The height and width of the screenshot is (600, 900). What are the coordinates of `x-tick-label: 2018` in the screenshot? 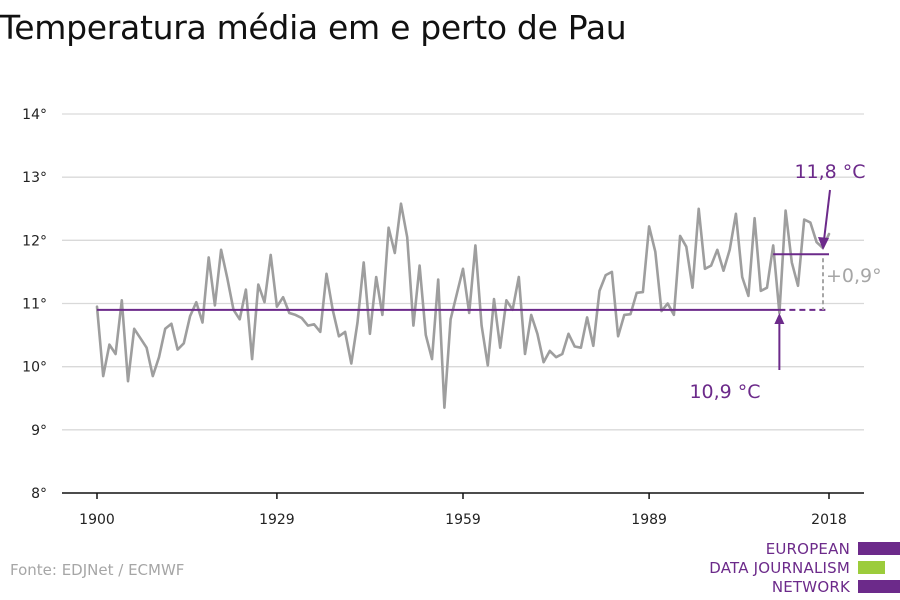 It's located at (829, 520).